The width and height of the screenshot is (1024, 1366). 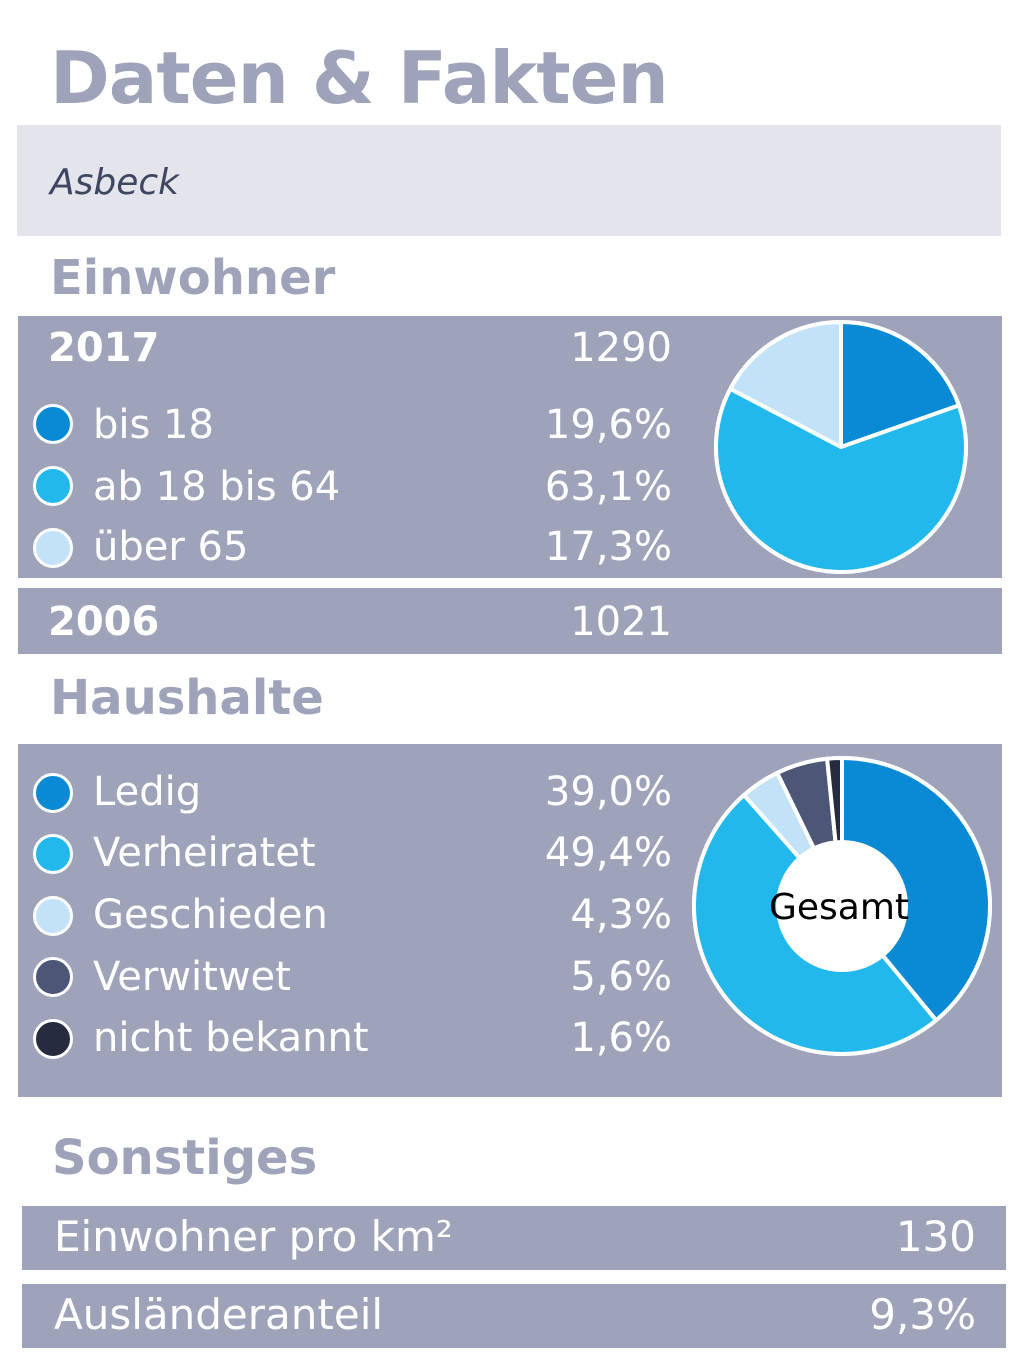 I want to click on legend-label-bis-18: bis 18, so click(x=153, y=425).